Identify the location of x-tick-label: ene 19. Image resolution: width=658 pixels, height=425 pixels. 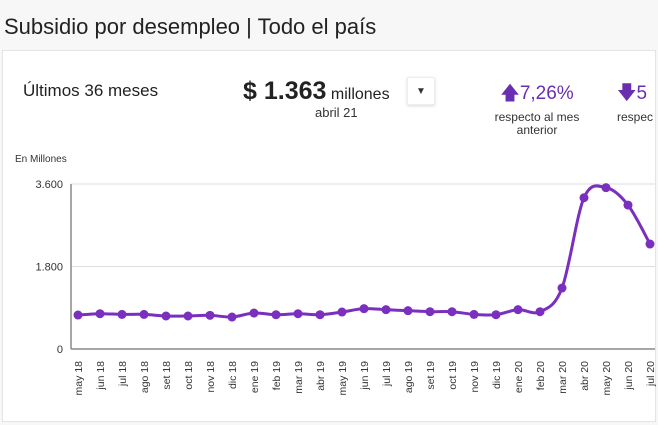
(255, 377).